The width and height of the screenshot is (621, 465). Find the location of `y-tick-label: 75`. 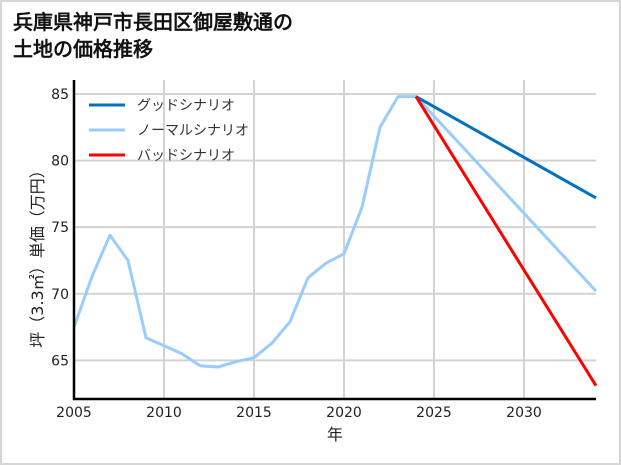

y-tick-label: 75 is located at coordinates (60, 228).